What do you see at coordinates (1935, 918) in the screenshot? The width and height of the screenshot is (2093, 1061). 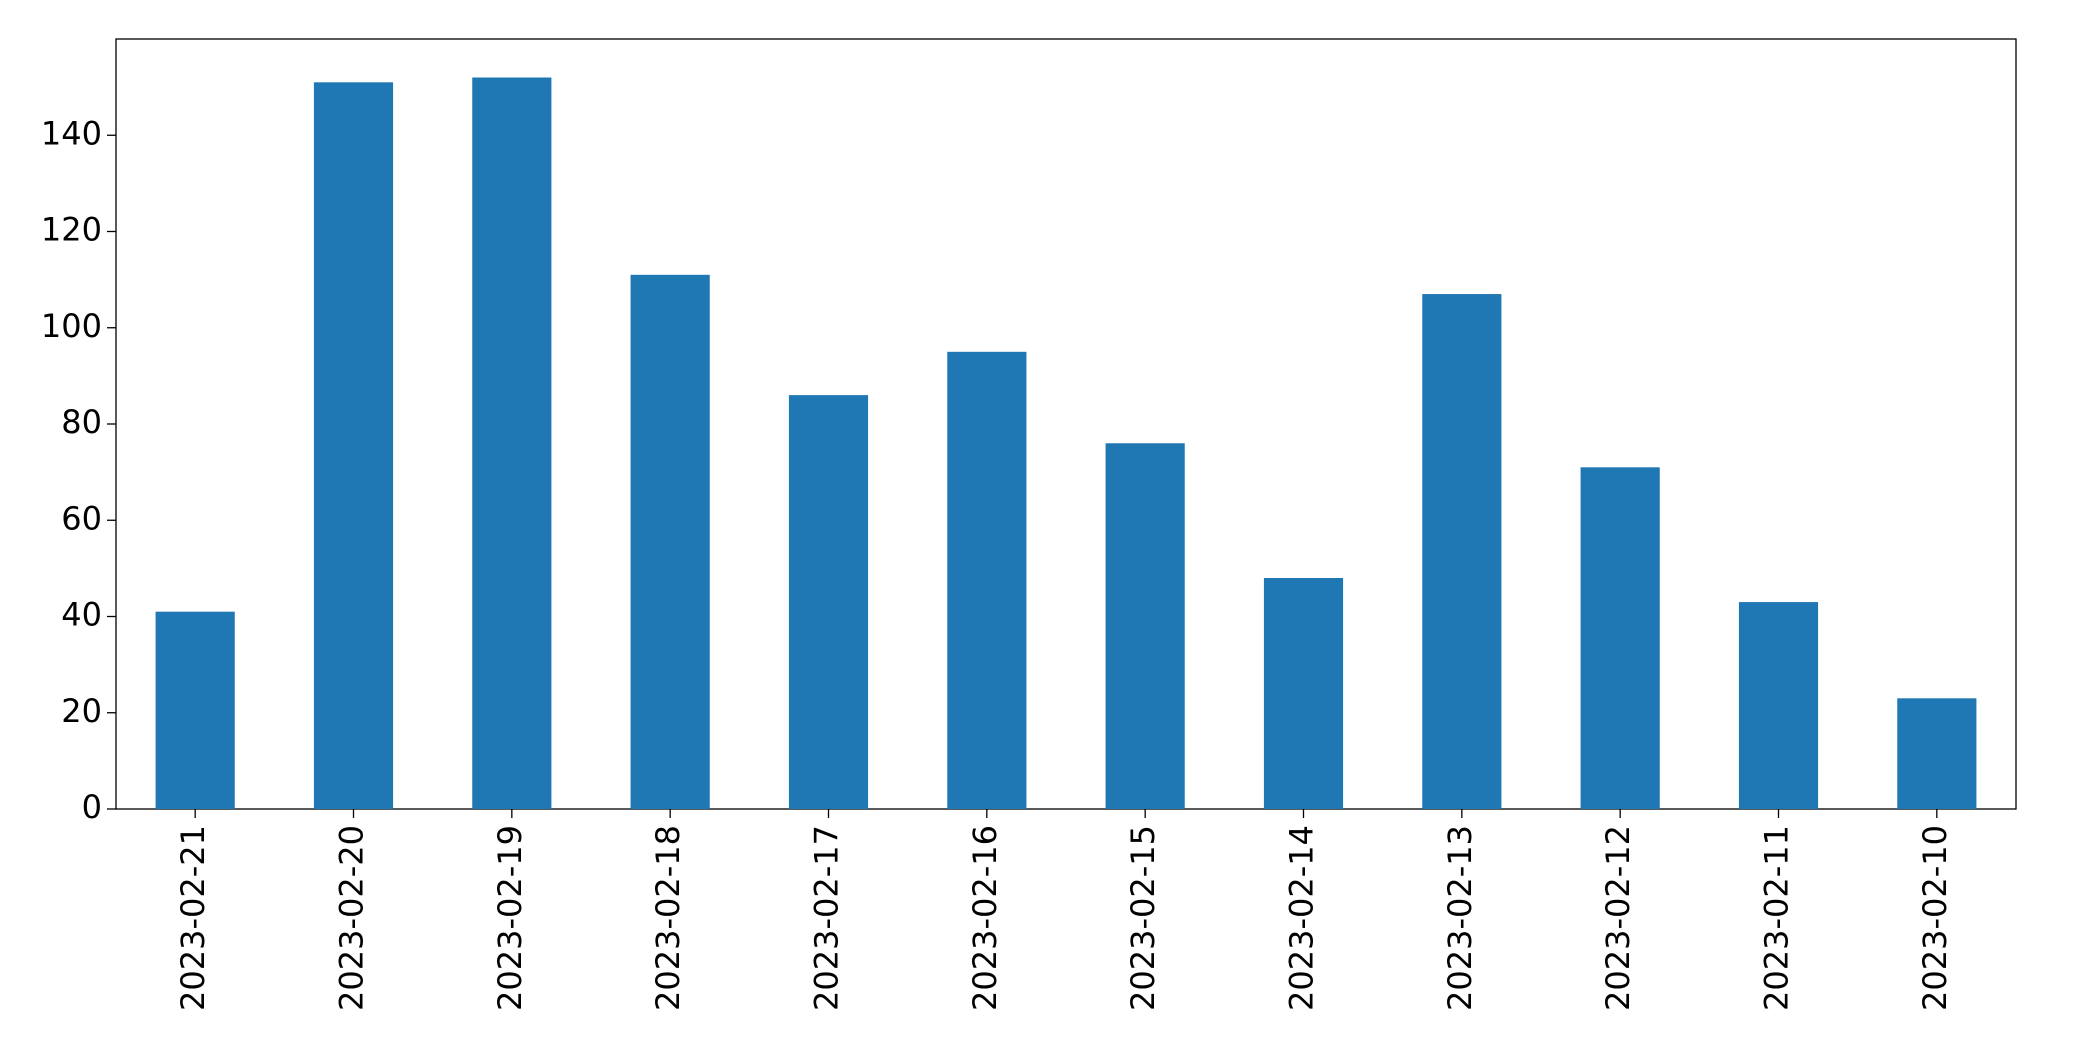 I see `x-tick-label: 2023-02-10` at bounding box center [1935, 918].